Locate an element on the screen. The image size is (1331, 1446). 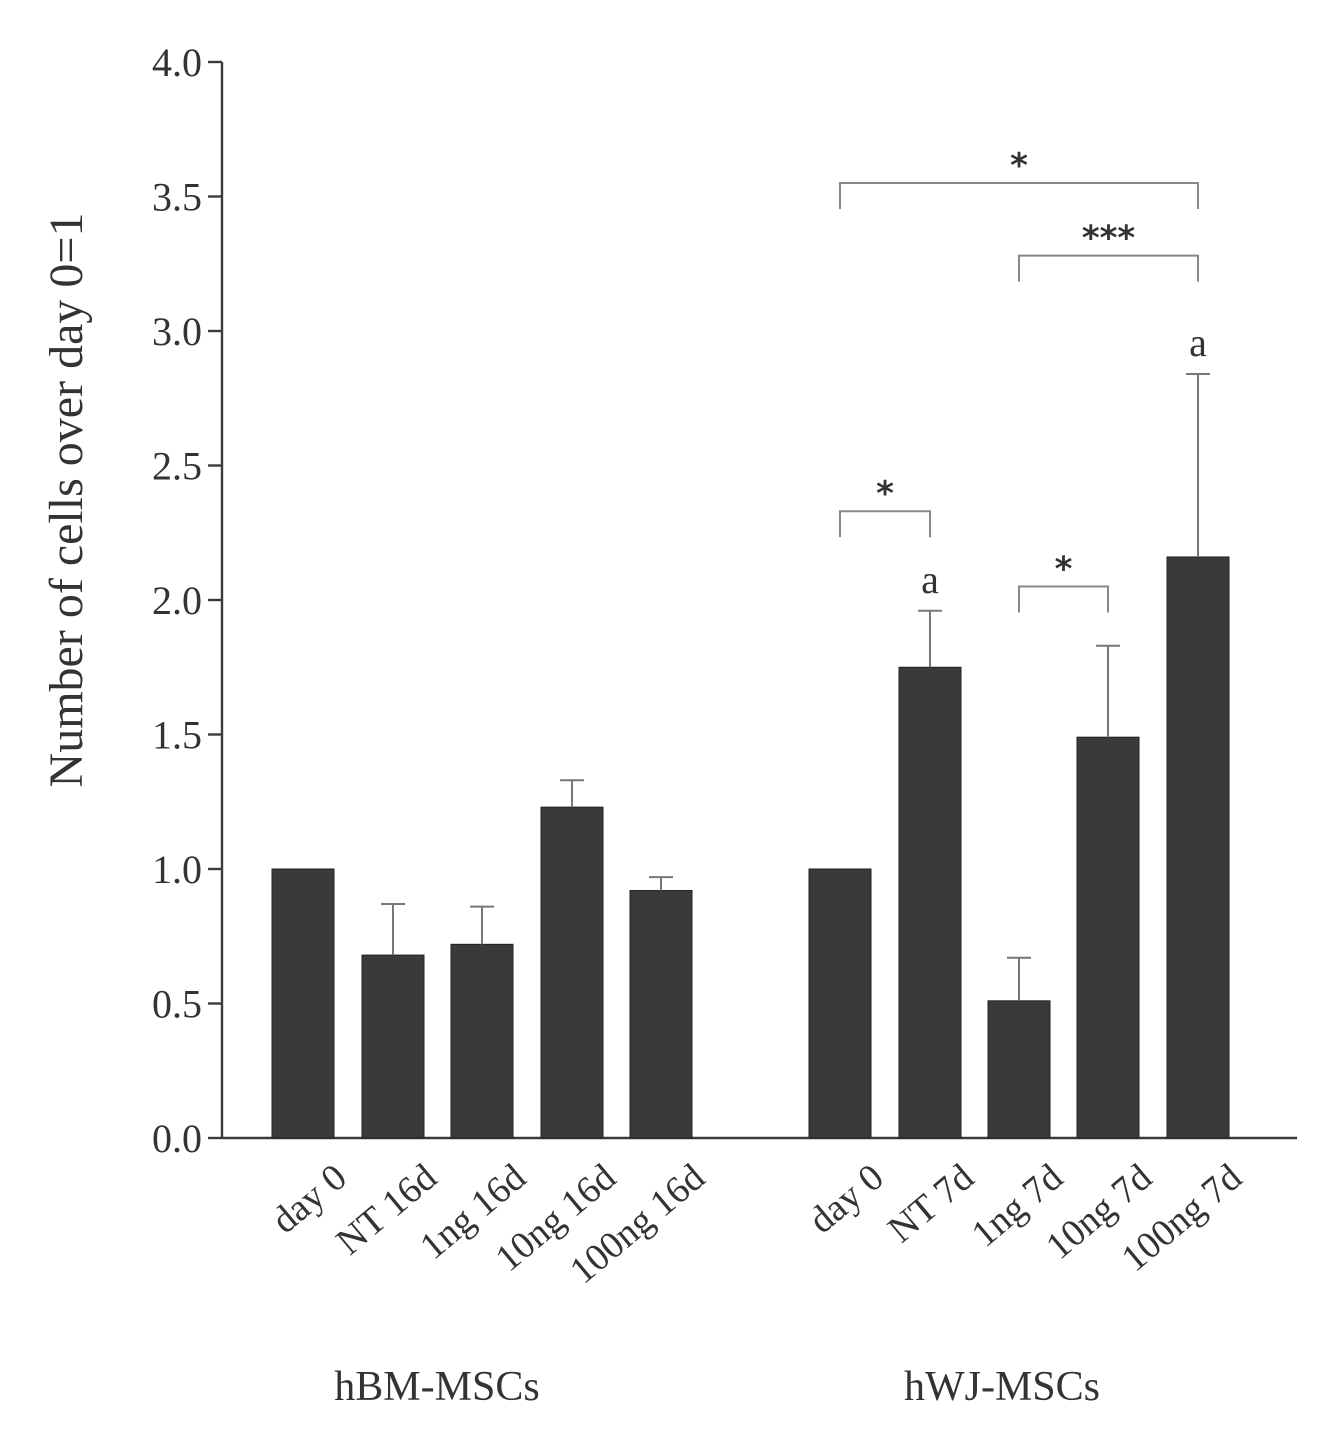
group-label-0: hBM-MSCs is located at coordinates (436, 1387).